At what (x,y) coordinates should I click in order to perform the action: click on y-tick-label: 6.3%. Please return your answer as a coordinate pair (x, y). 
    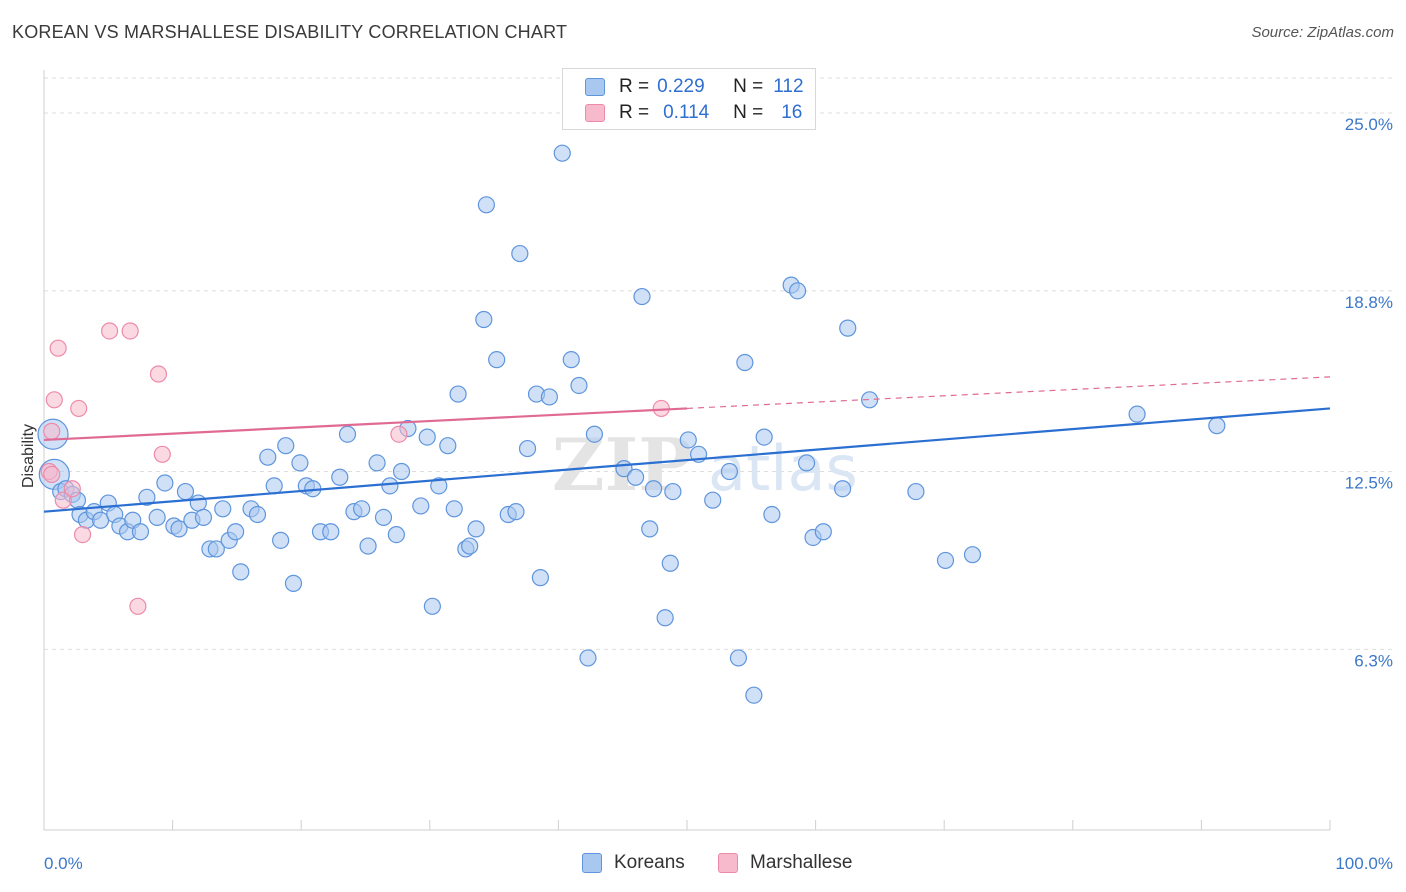
    Looking at the image, I should click on (1373, 660).